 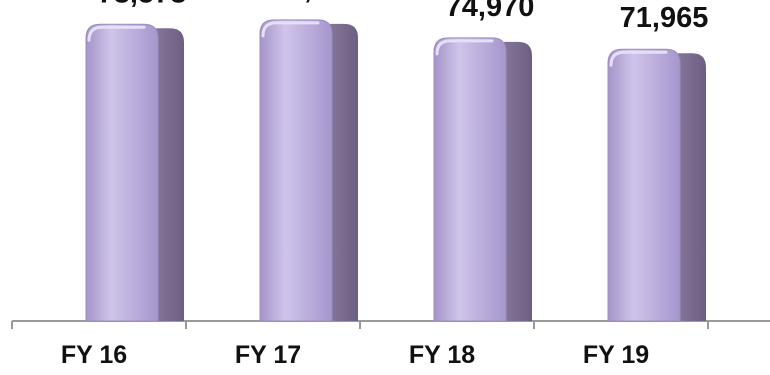 What do you see at coordinates (268, 355) in the screenshot?
I see `category-label: FY 17` at bounding box center [268, 355].